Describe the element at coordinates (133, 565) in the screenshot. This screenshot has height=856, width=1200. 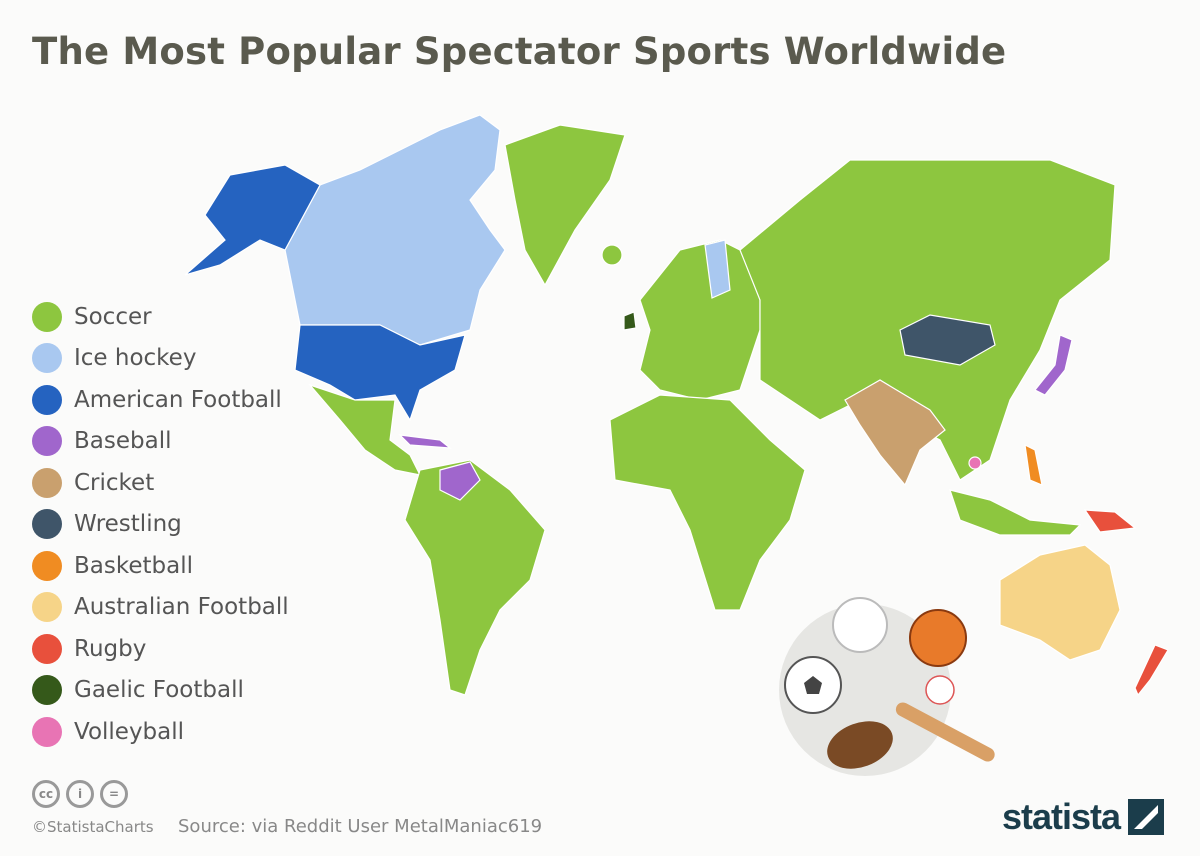
I see `legend-label: Basketball` at that location.